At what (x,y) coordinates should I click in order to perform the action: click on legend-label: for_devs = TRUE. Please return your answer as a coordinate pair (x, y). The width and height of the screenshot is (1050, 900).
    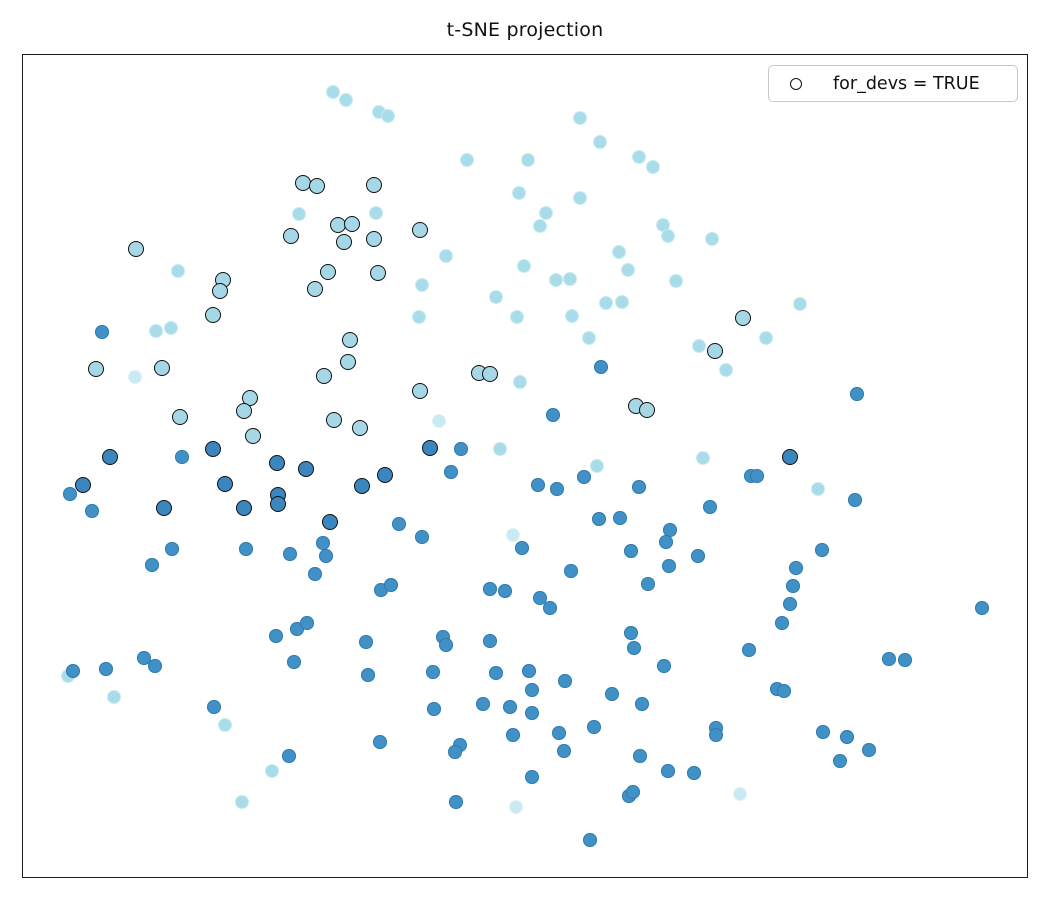
    Looking at the image, I should click on (906, 83).